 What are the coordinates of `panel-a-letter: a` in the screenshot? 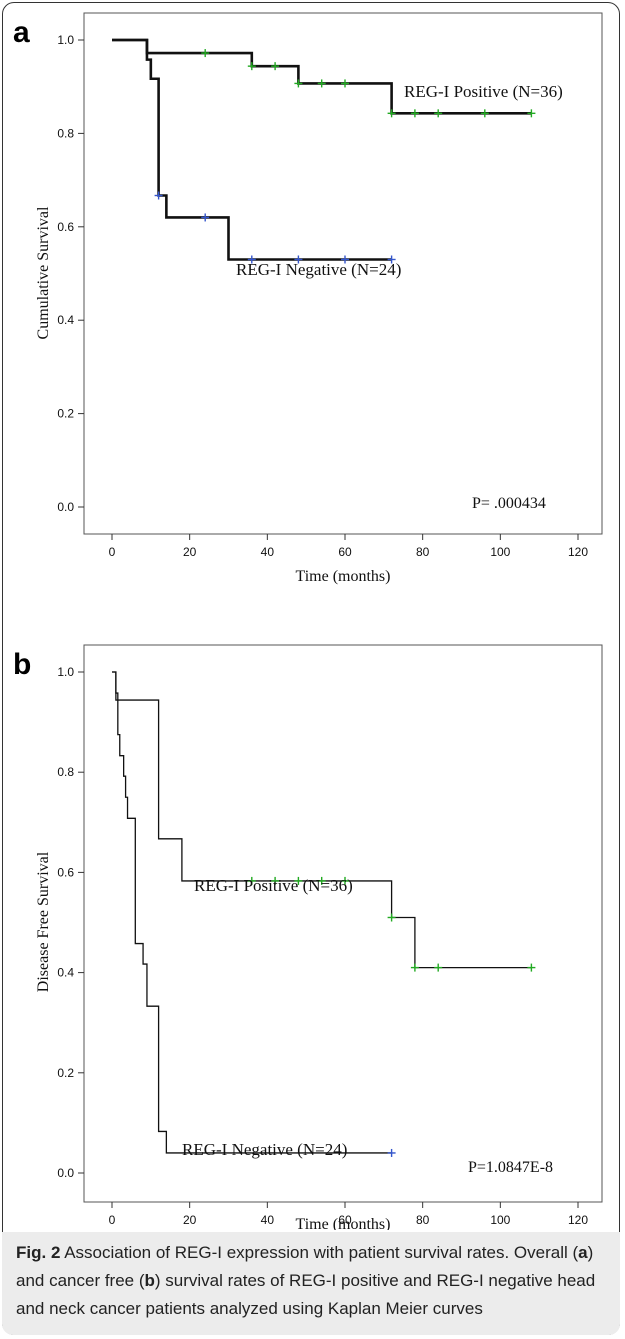 It's located at (21, 32).